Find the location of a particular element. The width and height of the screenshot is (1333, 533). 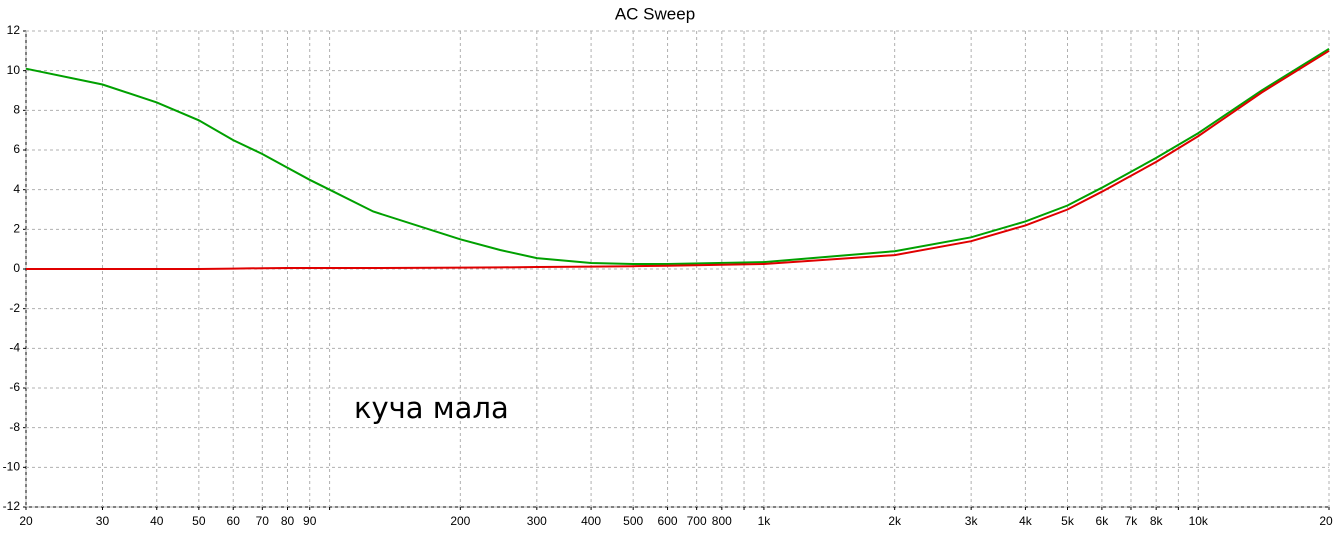

y-tick-label: 4 is located at coordinates (16, 189).